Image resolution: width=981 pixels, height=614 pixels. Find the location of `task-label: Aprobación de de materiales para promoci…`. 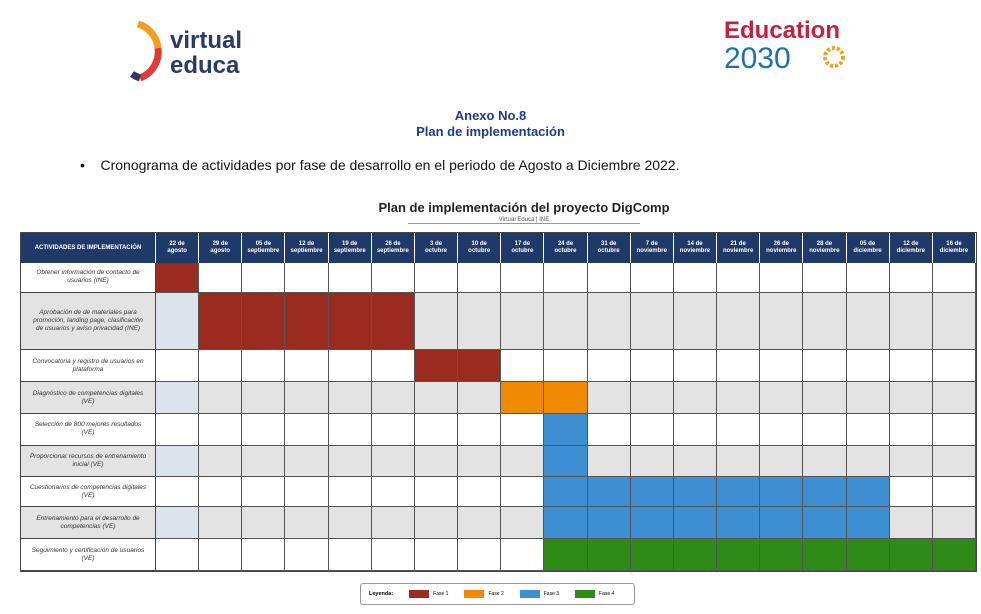

task-label: Aprobación de de materiales para promoci… is located at coordinates (88, 321).